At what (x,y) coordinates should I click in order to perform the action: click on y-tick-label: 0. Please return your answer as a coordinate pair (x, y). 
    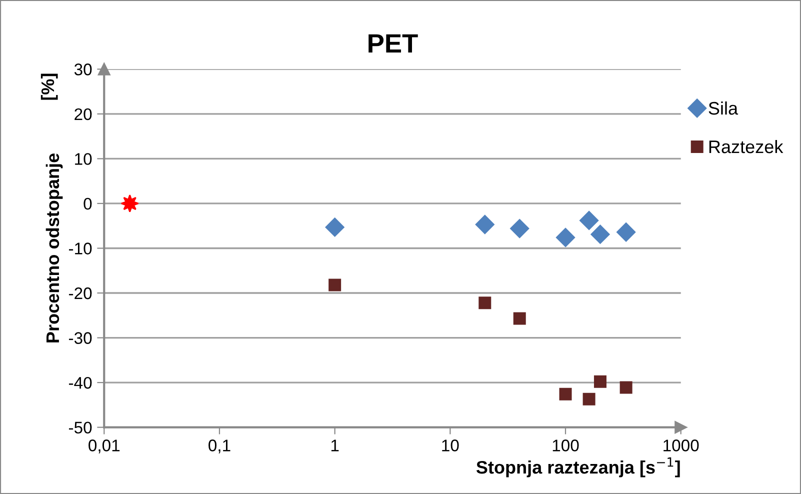
    Looking at the image, I should click on (88, 204).